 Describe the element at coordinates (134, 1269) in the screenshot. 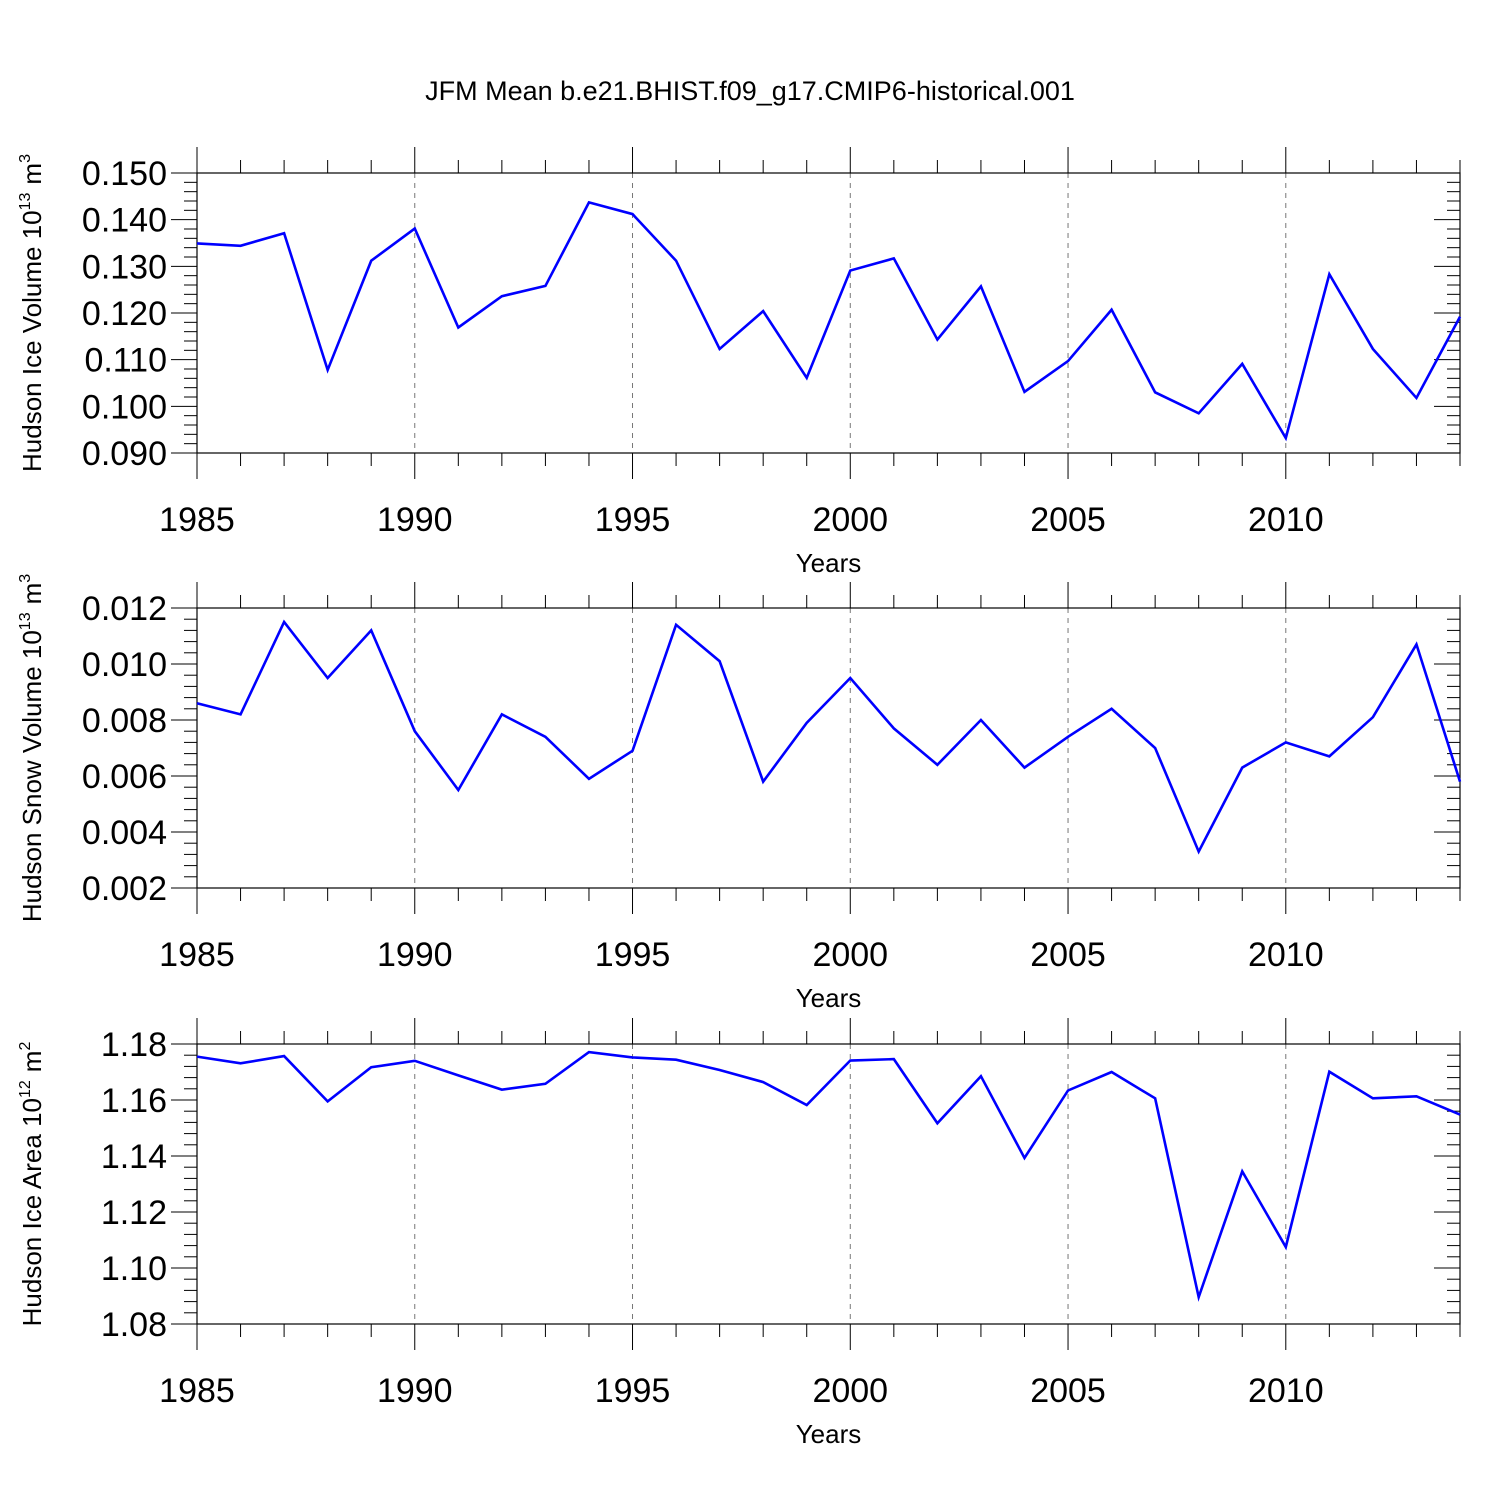

I see `y-tick-label: 1.10` at that location.